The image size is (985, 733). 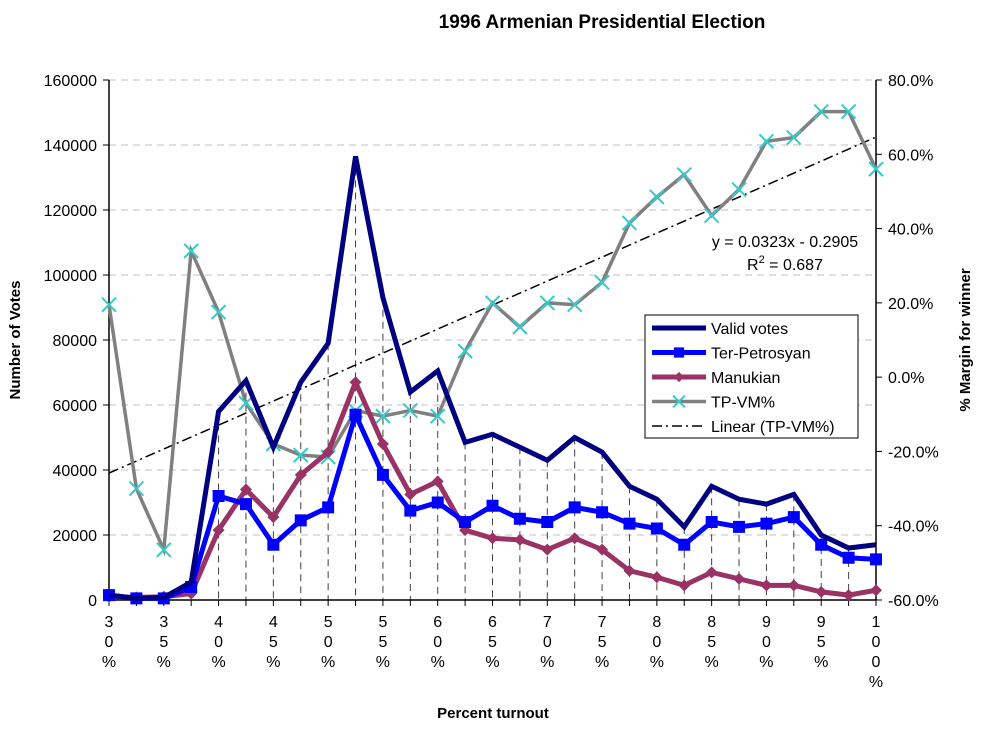 What do you see at coordinates (70, 81) in the screenshot?
I see `y-tick-label: 160000` at bounding box center [70, 81].